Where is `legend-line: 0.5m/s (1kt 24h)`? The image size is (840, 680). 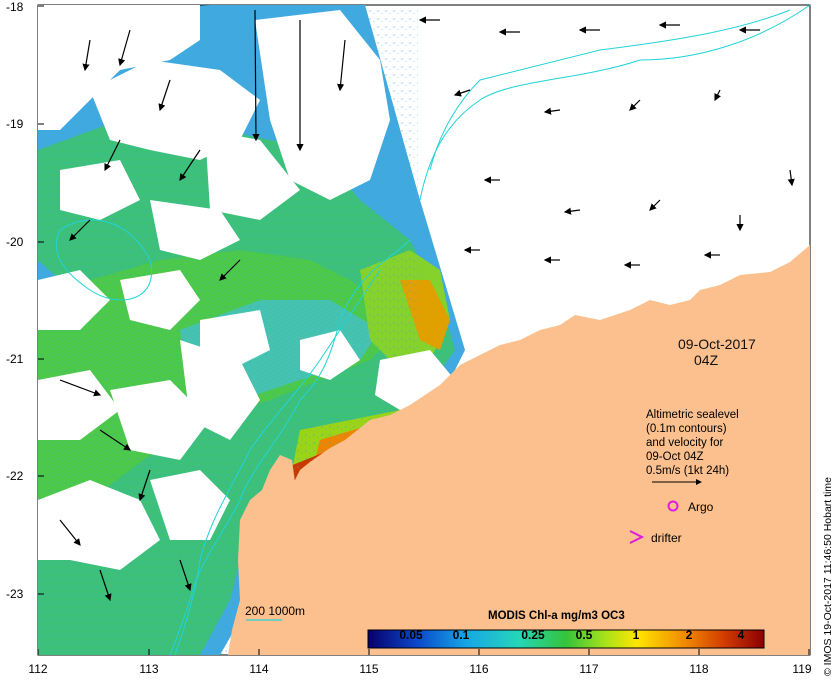
legend-line: 0.5m/s (1kt 24h) is located at coordinates (688, 471).